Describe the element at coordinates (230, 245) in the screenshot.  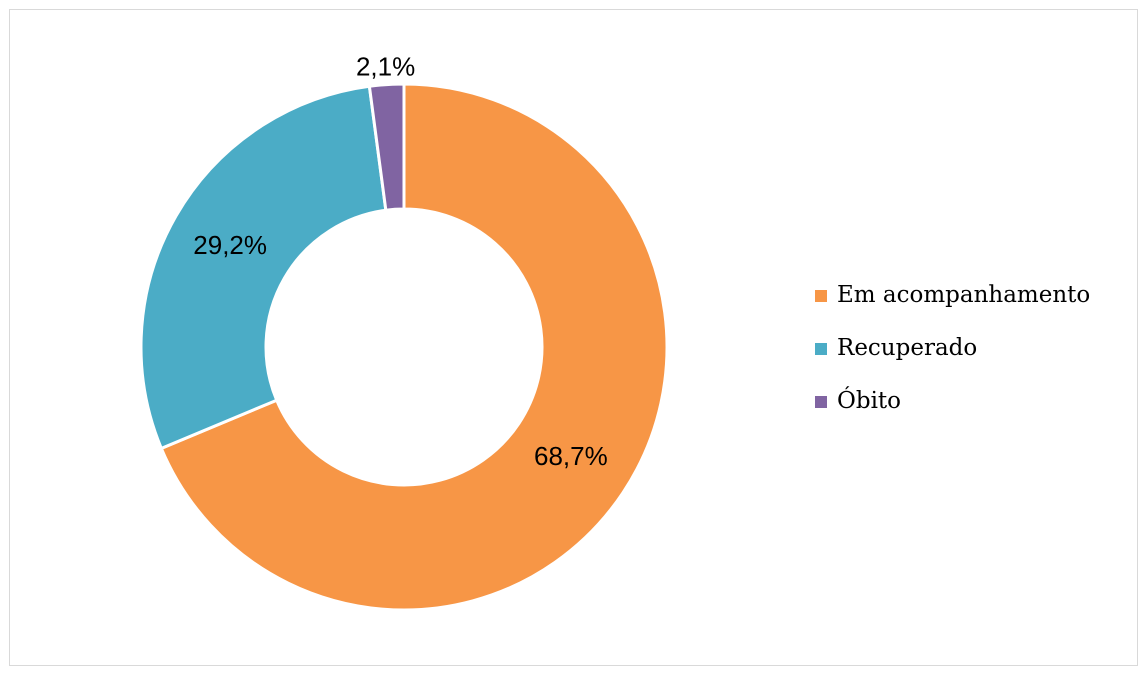
I see `data-label: 29,2%` at that location.